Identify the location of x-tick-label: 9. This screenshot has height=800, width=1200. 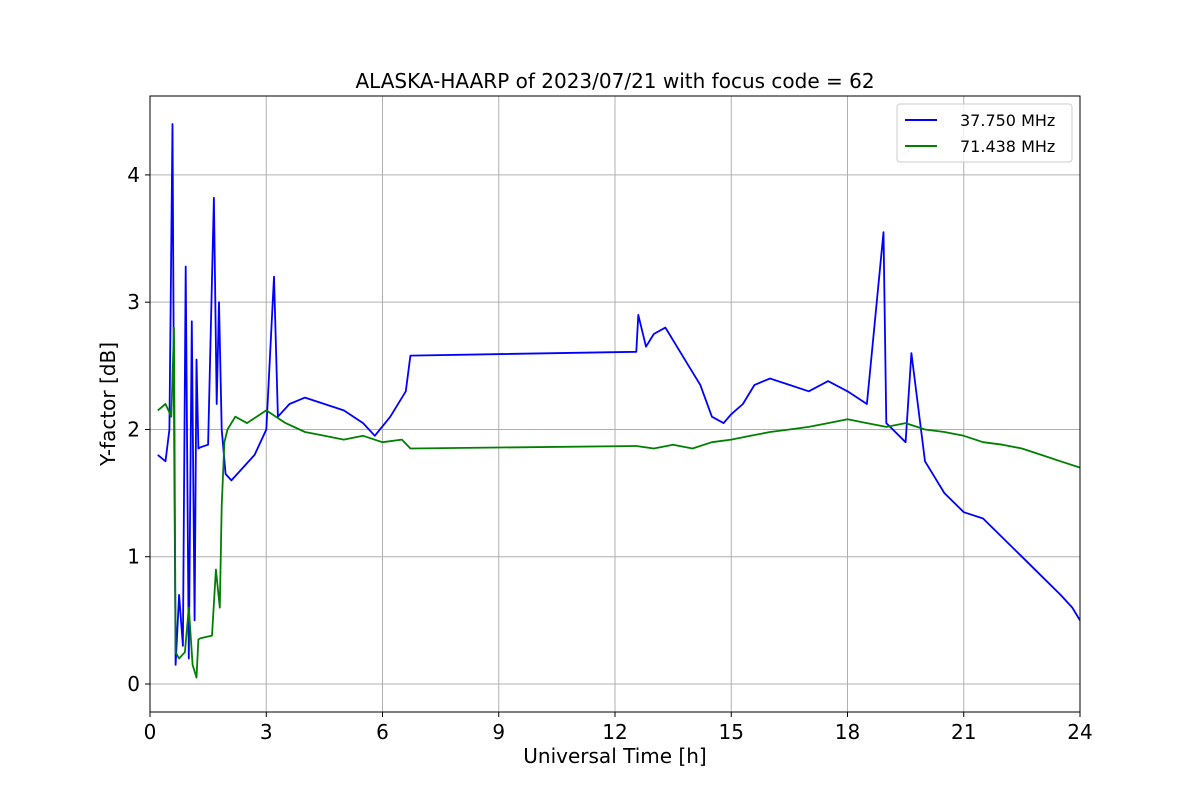
(498, 732).